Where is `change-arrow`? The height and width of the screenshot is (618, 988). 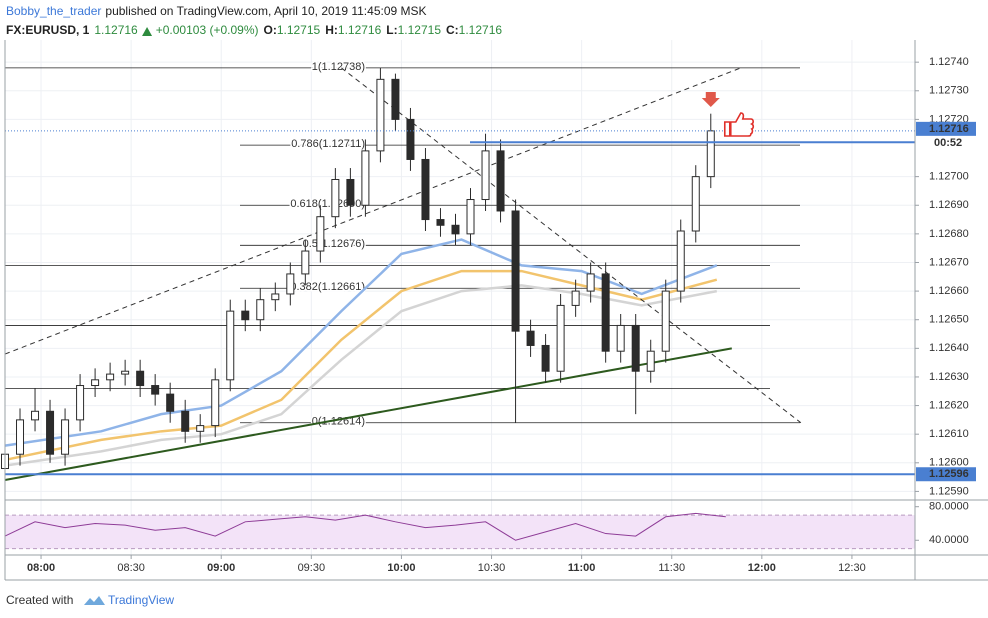 change-arrow is located at coordinates (147, 31).